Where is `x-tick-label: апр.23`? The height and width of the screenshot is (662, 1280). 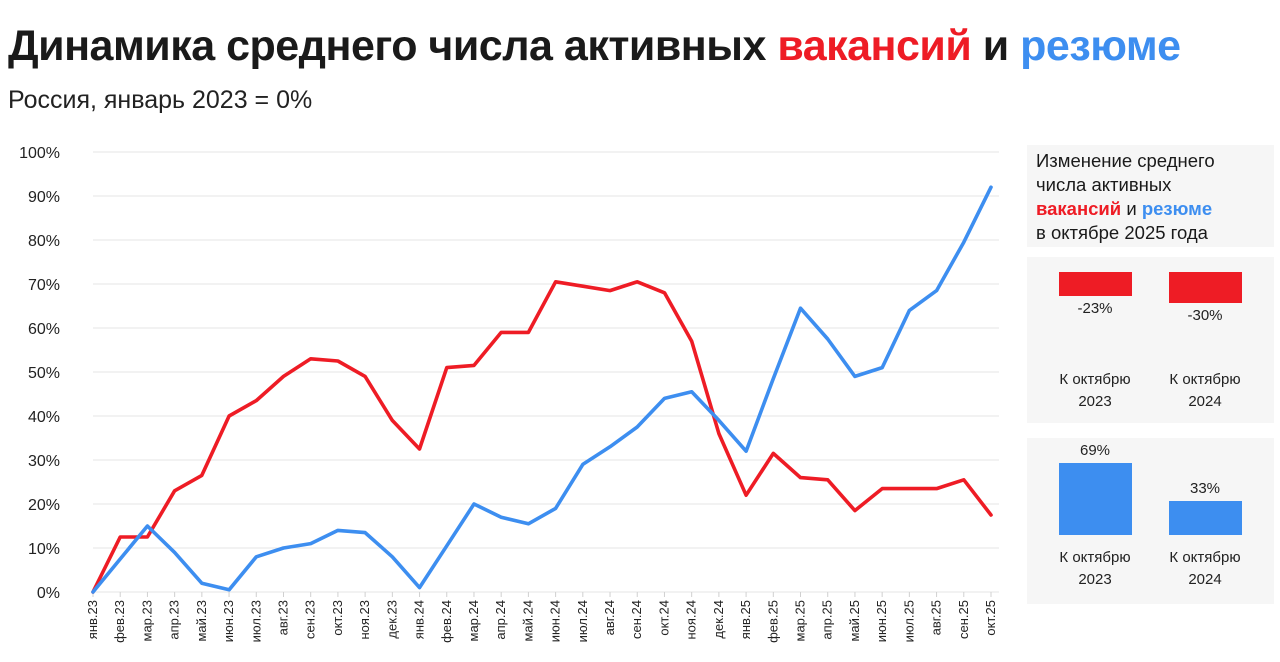
x-tick-label: апр.23 is located at coordinates (174, 620).